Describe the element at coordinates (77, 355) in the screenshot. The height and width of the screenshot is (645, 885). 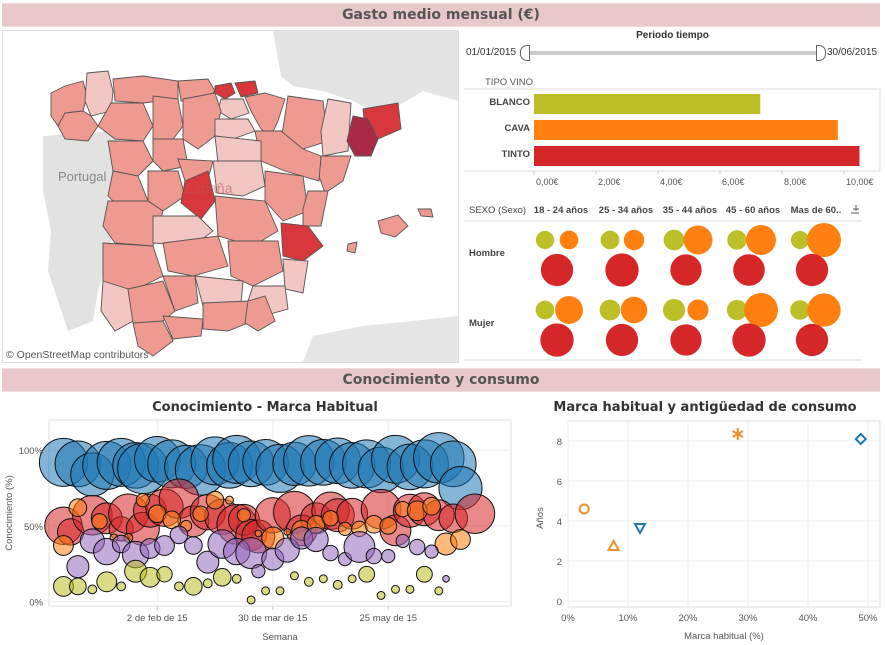
I see `map-attribution: © OpenStreetMap contributors` at that location.